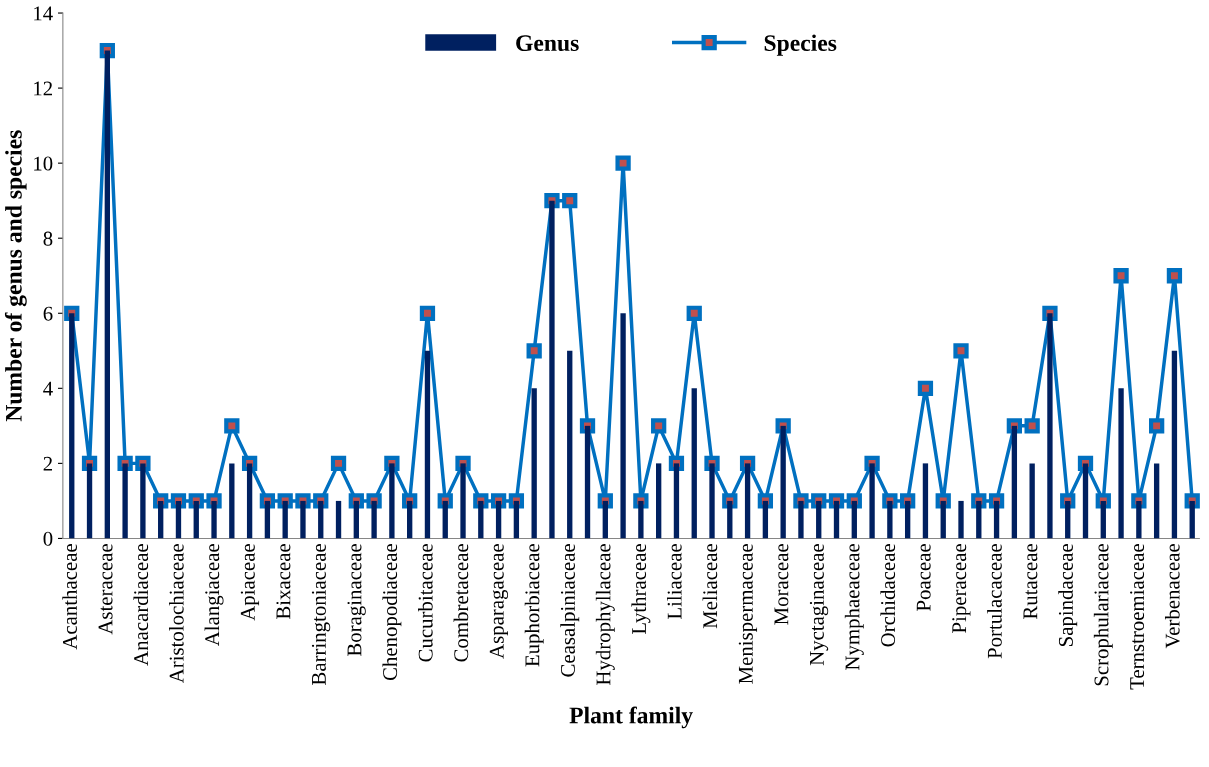 The width and height of the screenshot is (1209, 767). I want to click on y-axis-title: Number of genus and species, so click(15, 276).